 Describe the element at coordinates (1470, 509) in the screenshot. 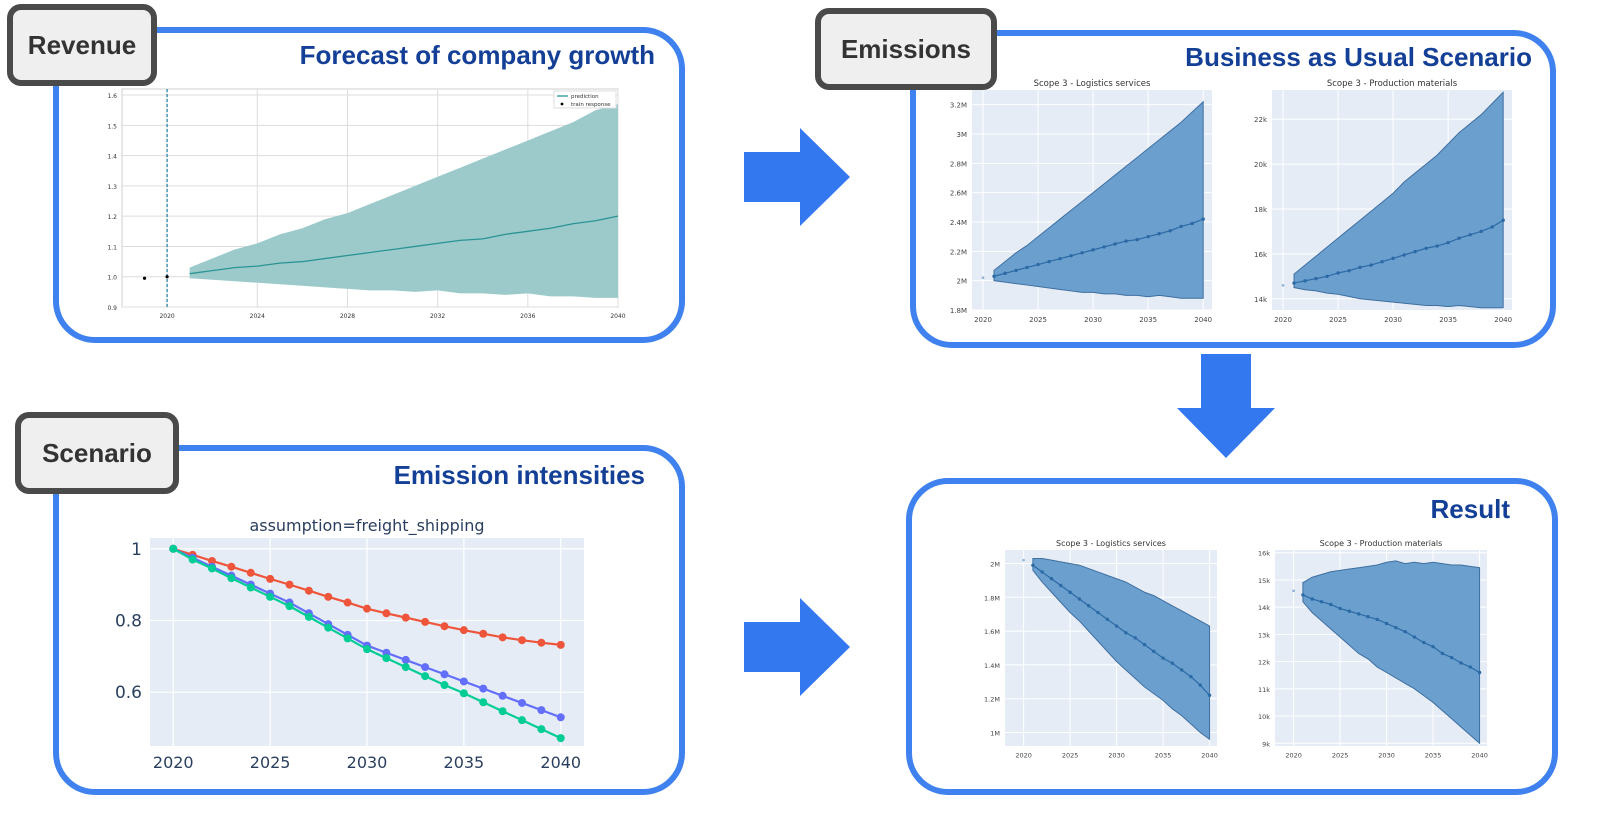

I see `result-title: Result` at that location.